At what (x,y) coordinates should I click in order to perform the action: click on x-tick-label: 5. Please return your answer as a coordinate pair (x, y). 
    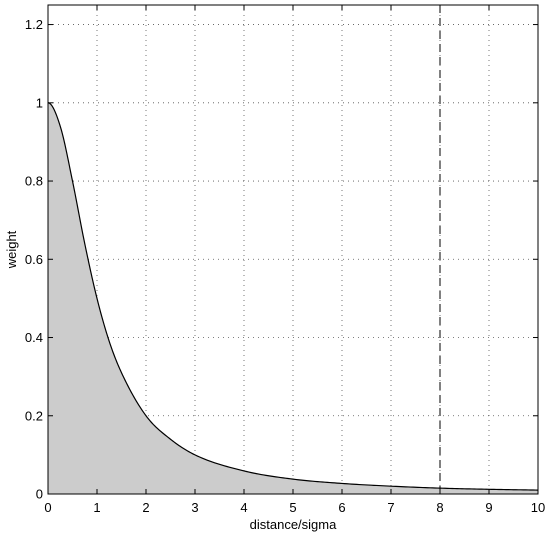
    Looking at the image, I should click on (292, 507).